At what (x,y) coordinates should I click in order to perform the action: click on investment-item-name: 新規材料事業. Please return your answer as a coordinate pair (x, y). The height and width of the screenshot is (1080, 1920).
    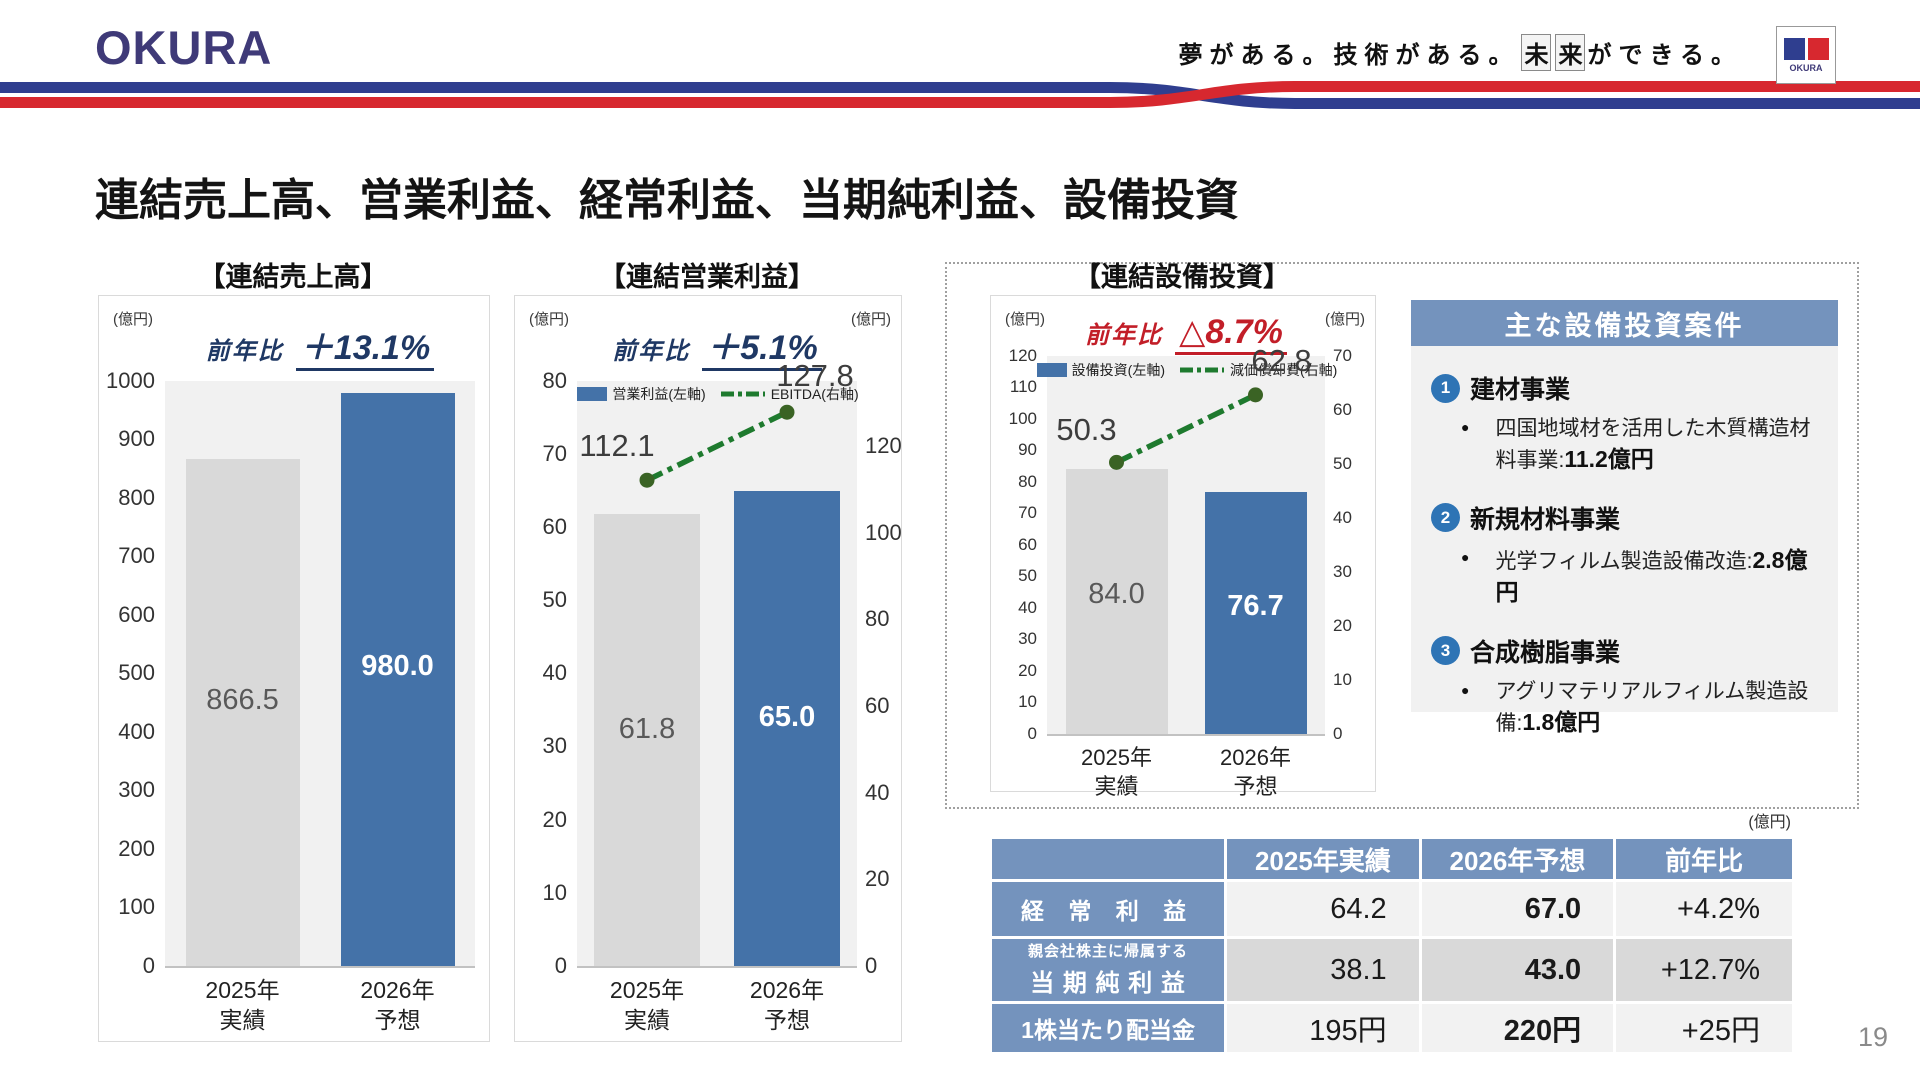
    Looking at the image, I should click on (1545, 519).